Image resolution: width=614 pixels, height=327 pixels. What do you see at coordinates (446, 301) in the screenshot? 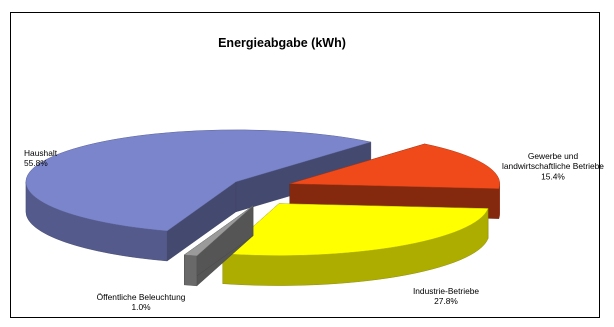
I see `slice-percent-label: 27.8%` at bounding box center [446, 301].